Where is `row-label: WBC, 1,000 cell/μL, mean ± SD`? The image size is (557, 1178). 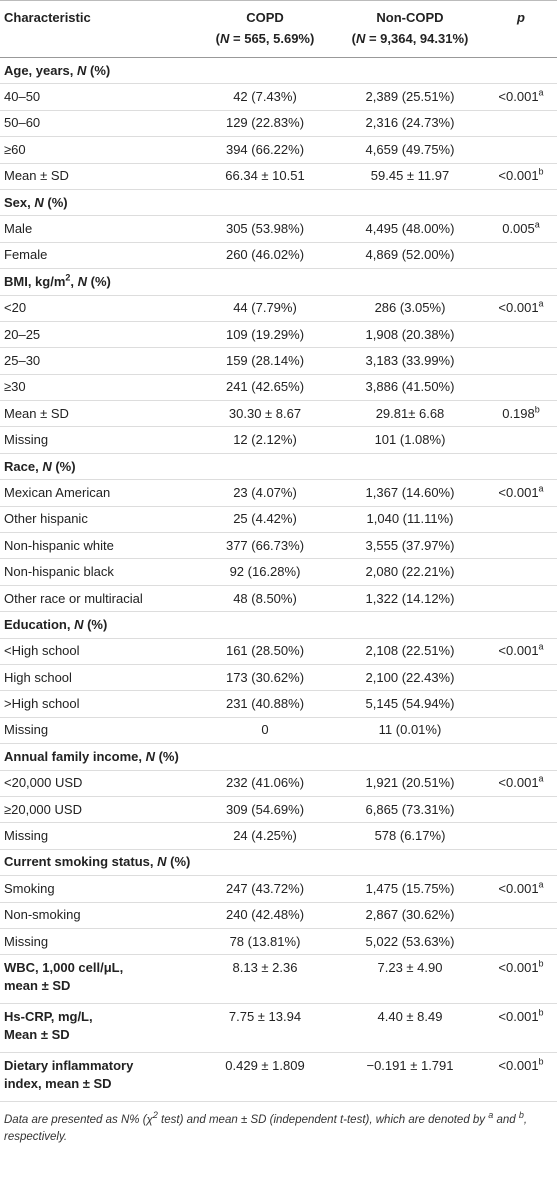
row-label: WBC, 1,000 cell/μL, mean ± SD is located at coordinates (97, 979).